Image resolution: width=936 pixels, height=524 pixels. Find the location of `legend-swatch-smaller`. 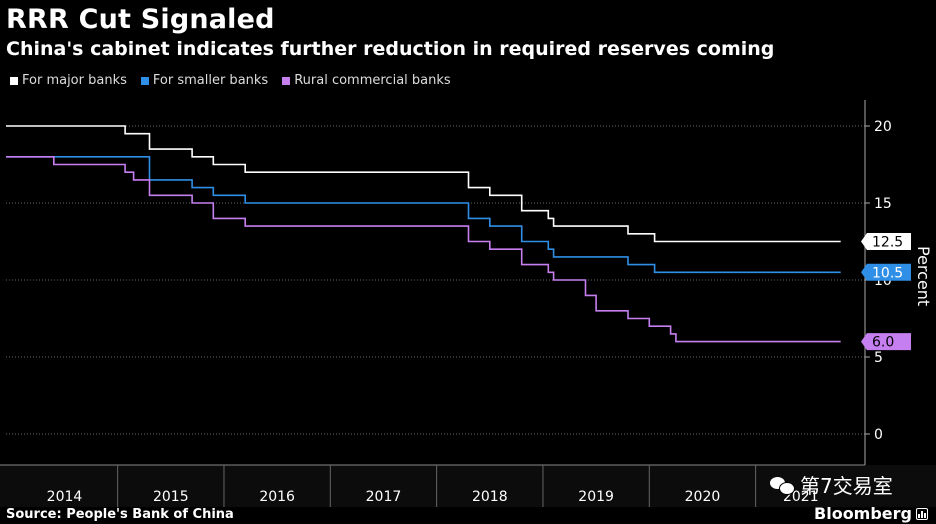

legend-swatch-smaller is located at coordinates (144, 80).